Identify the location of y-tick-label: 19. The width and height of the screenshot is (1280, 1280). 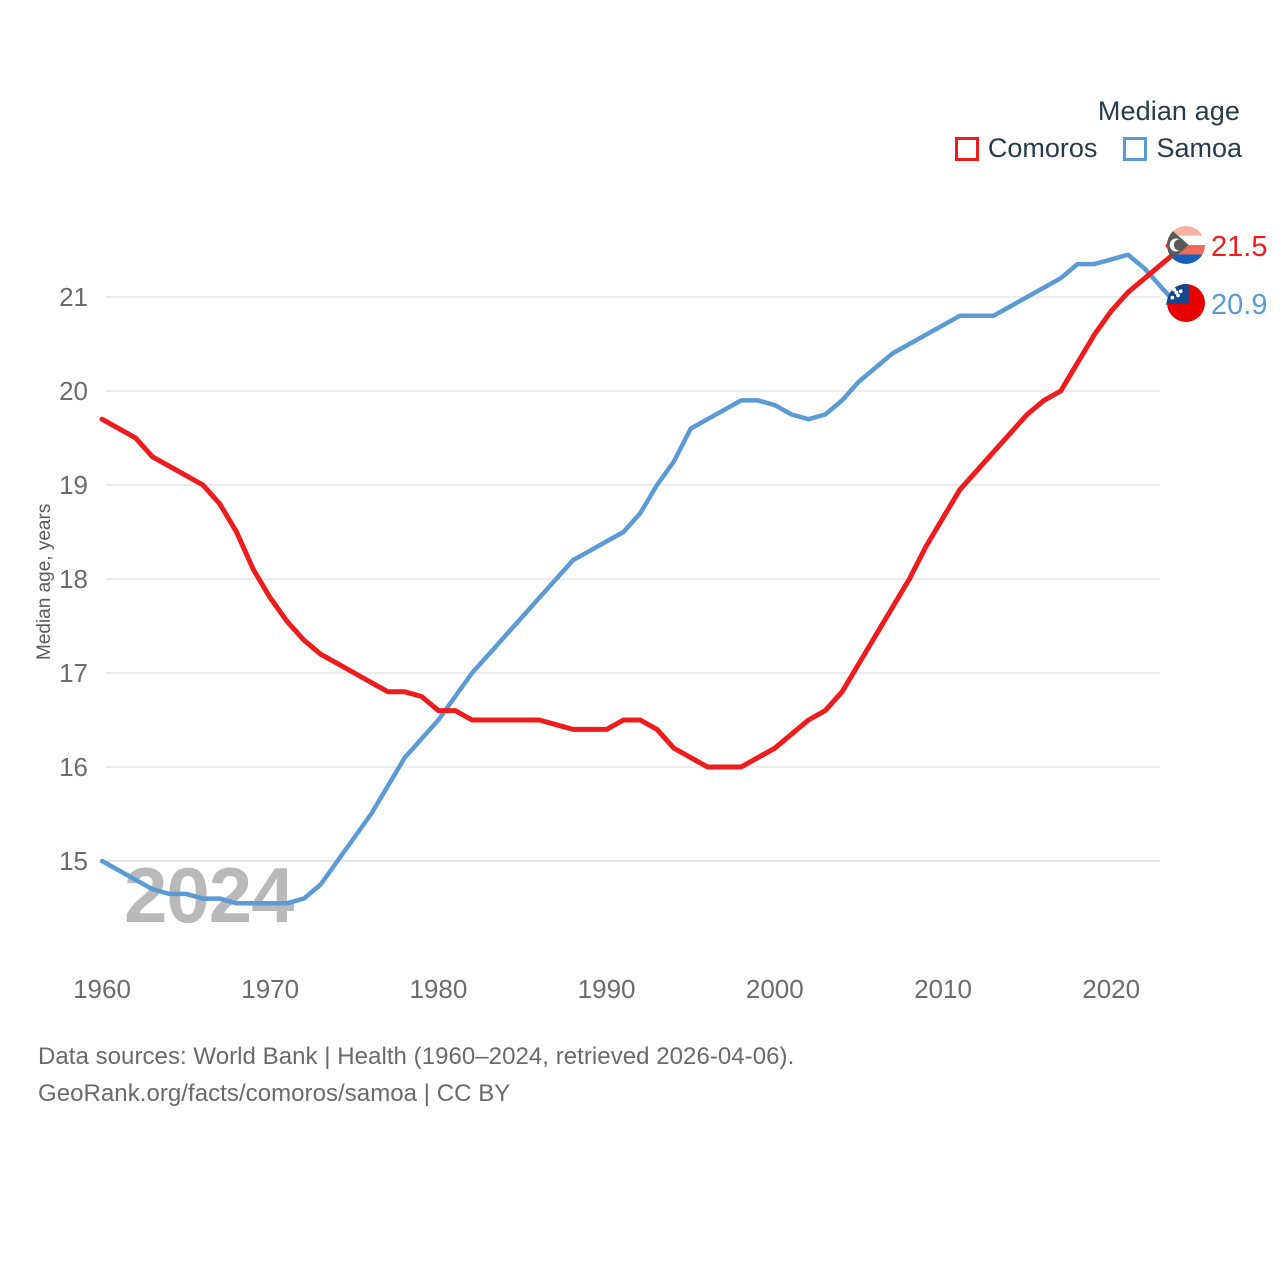
(73, 485).